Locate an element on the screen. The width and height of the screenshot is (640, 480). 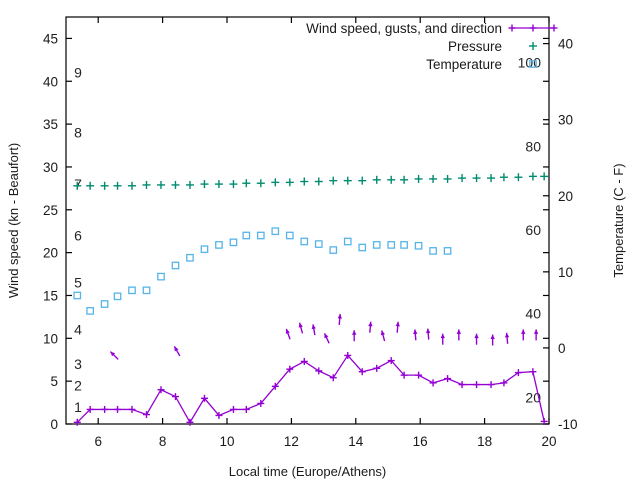
y2-axis-tick-label: 20 is located at coordinates (565, 196).